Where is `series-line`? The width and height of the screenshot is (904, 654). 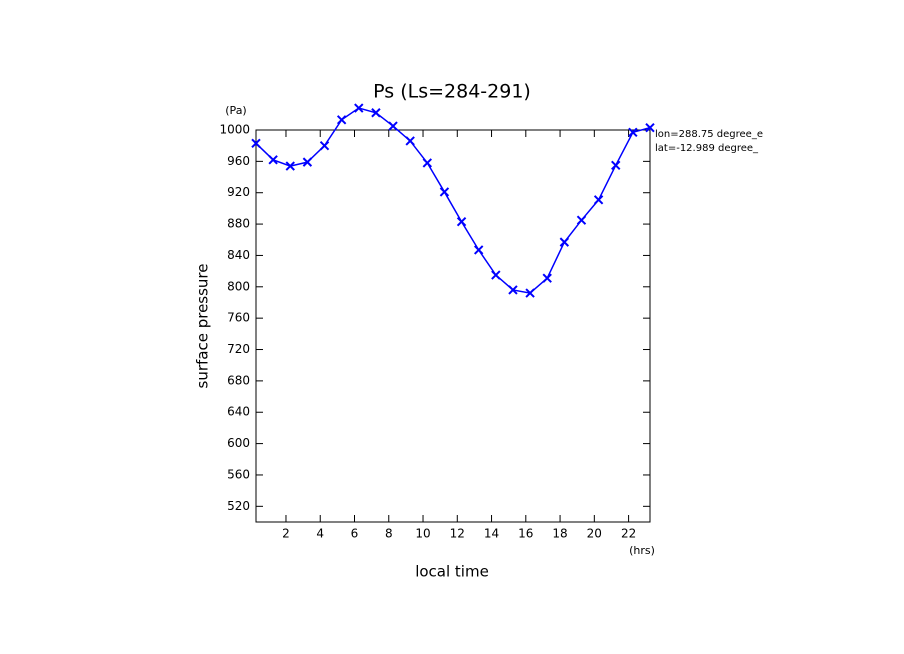
series-line is located at coordinates (453, 200).